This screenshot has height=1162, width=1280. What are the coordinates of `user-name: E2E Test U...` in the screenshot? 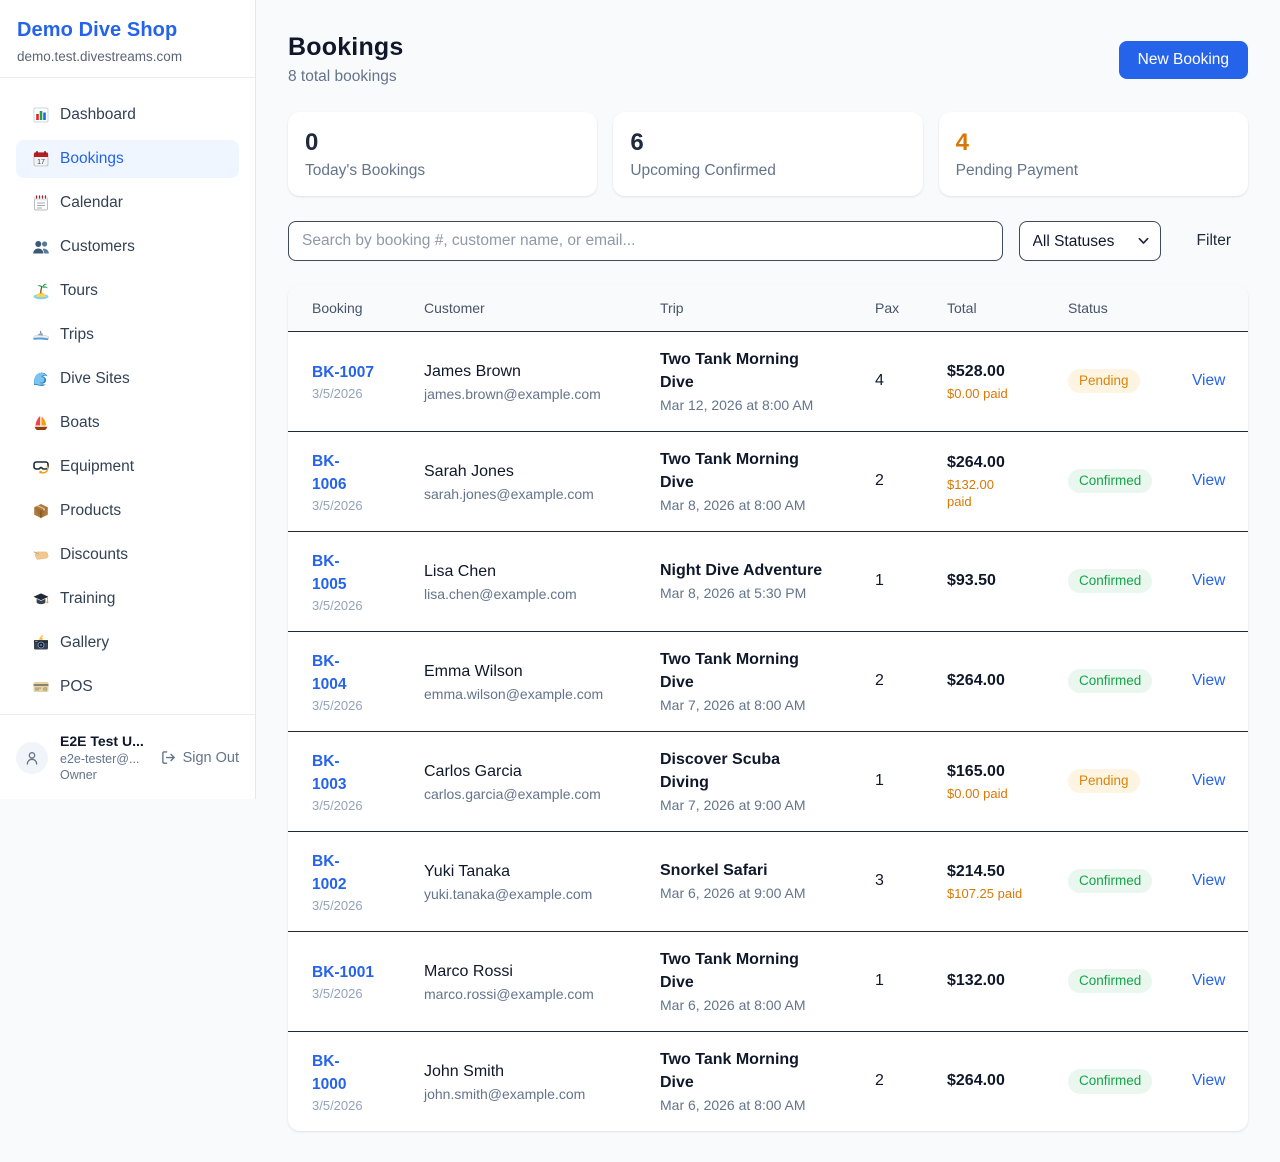 It's located at (102, 741).